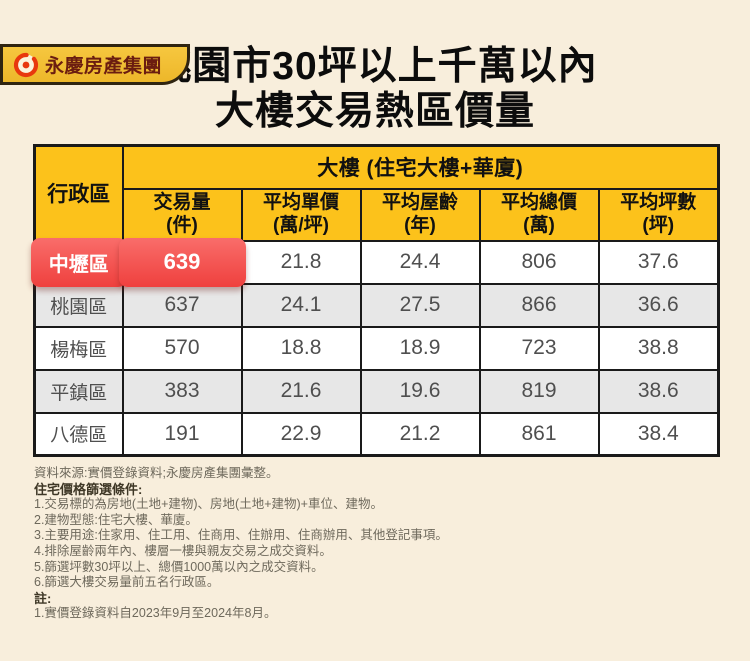 The image size is (750, 661). I want to click on value-cell: 27.5, so click(420, 305).